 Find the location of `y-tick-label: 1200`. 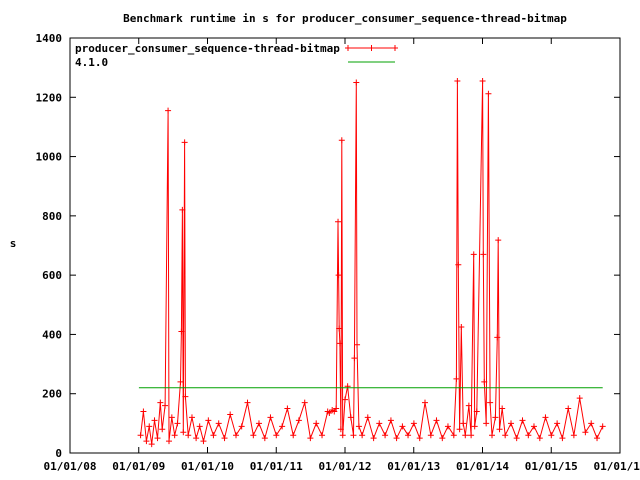

y-tick-label: 1200 is located at coordinates (49, 97).